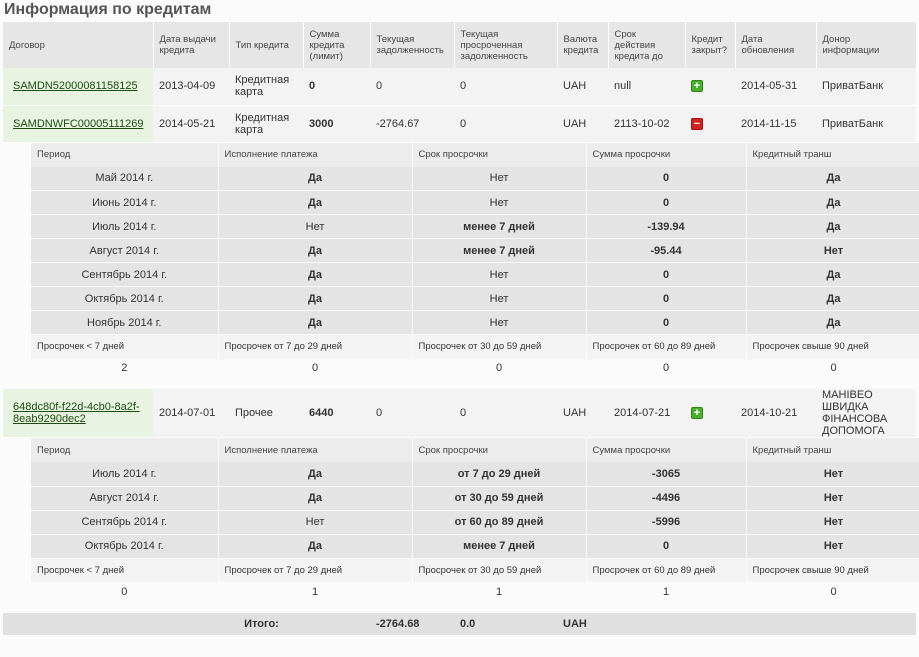 This screenshot has width=919, height=657. What do you see at coordinates (412, 623) in the screenshot?
I see `totals-debt: -2764.68` at bounding box center [412, 623].